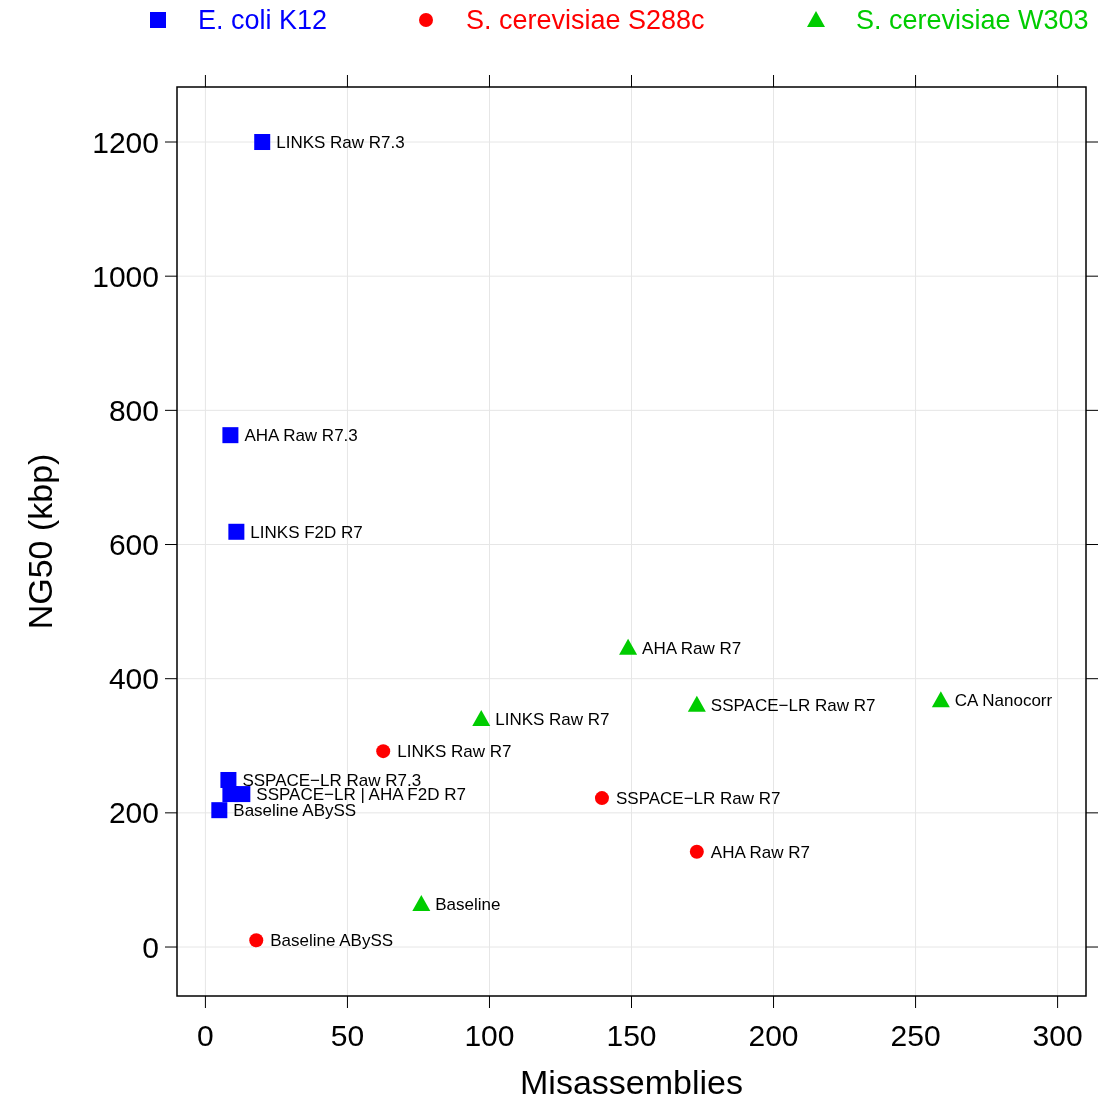  What do you see at coordinates (773, 1035) in the screenshot?
I see `x-tick-label: 200` at bounding box center [773, 1035].